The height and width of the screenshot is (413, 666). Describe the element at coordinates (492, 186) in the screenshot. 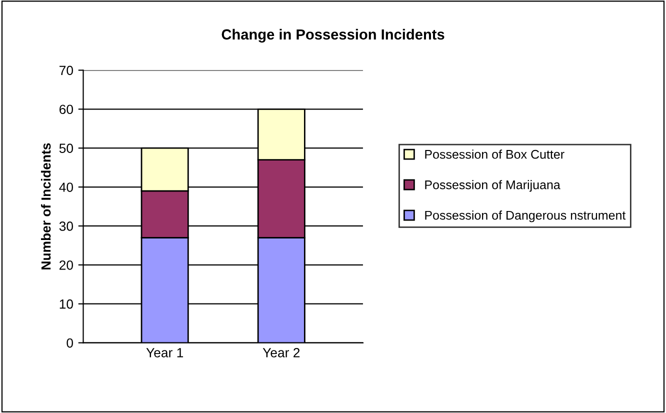

I see `legend-label: Possession of Marijuana` at that location.